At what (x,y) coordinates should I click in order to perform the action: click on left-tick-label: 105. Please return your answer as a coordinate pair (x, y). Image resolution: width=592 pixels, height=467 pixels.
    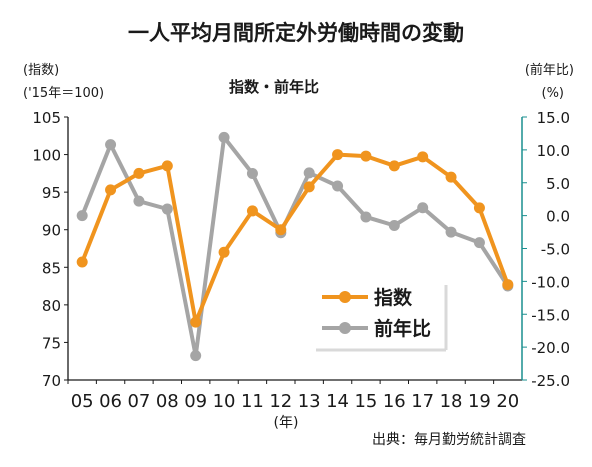
    Looking at the image, I should click on (46, 118).